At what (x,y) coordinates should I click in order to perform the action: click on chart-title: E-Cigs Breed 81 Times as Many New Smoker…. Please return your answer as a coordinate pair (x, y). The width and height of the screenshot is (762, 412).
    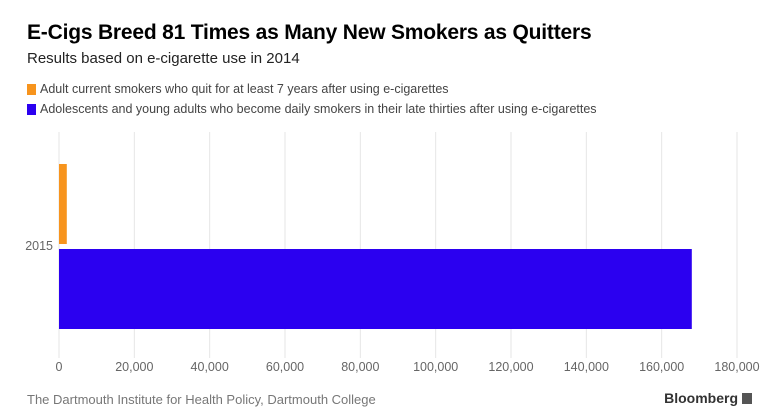
    Looking at the image, I should click on (309, 32).